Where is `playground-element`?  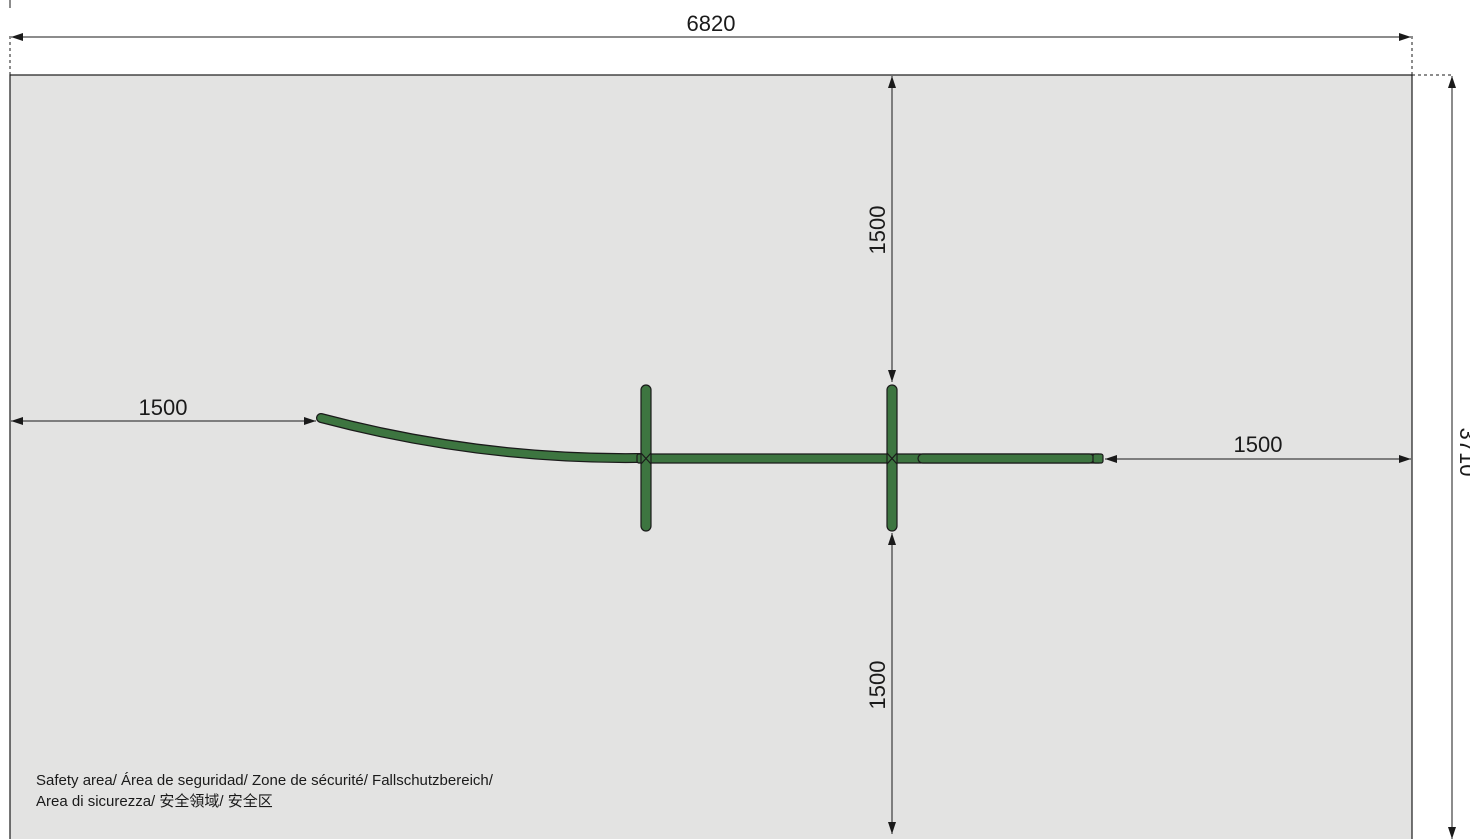
playground-element is located at coordinates (710, 458).